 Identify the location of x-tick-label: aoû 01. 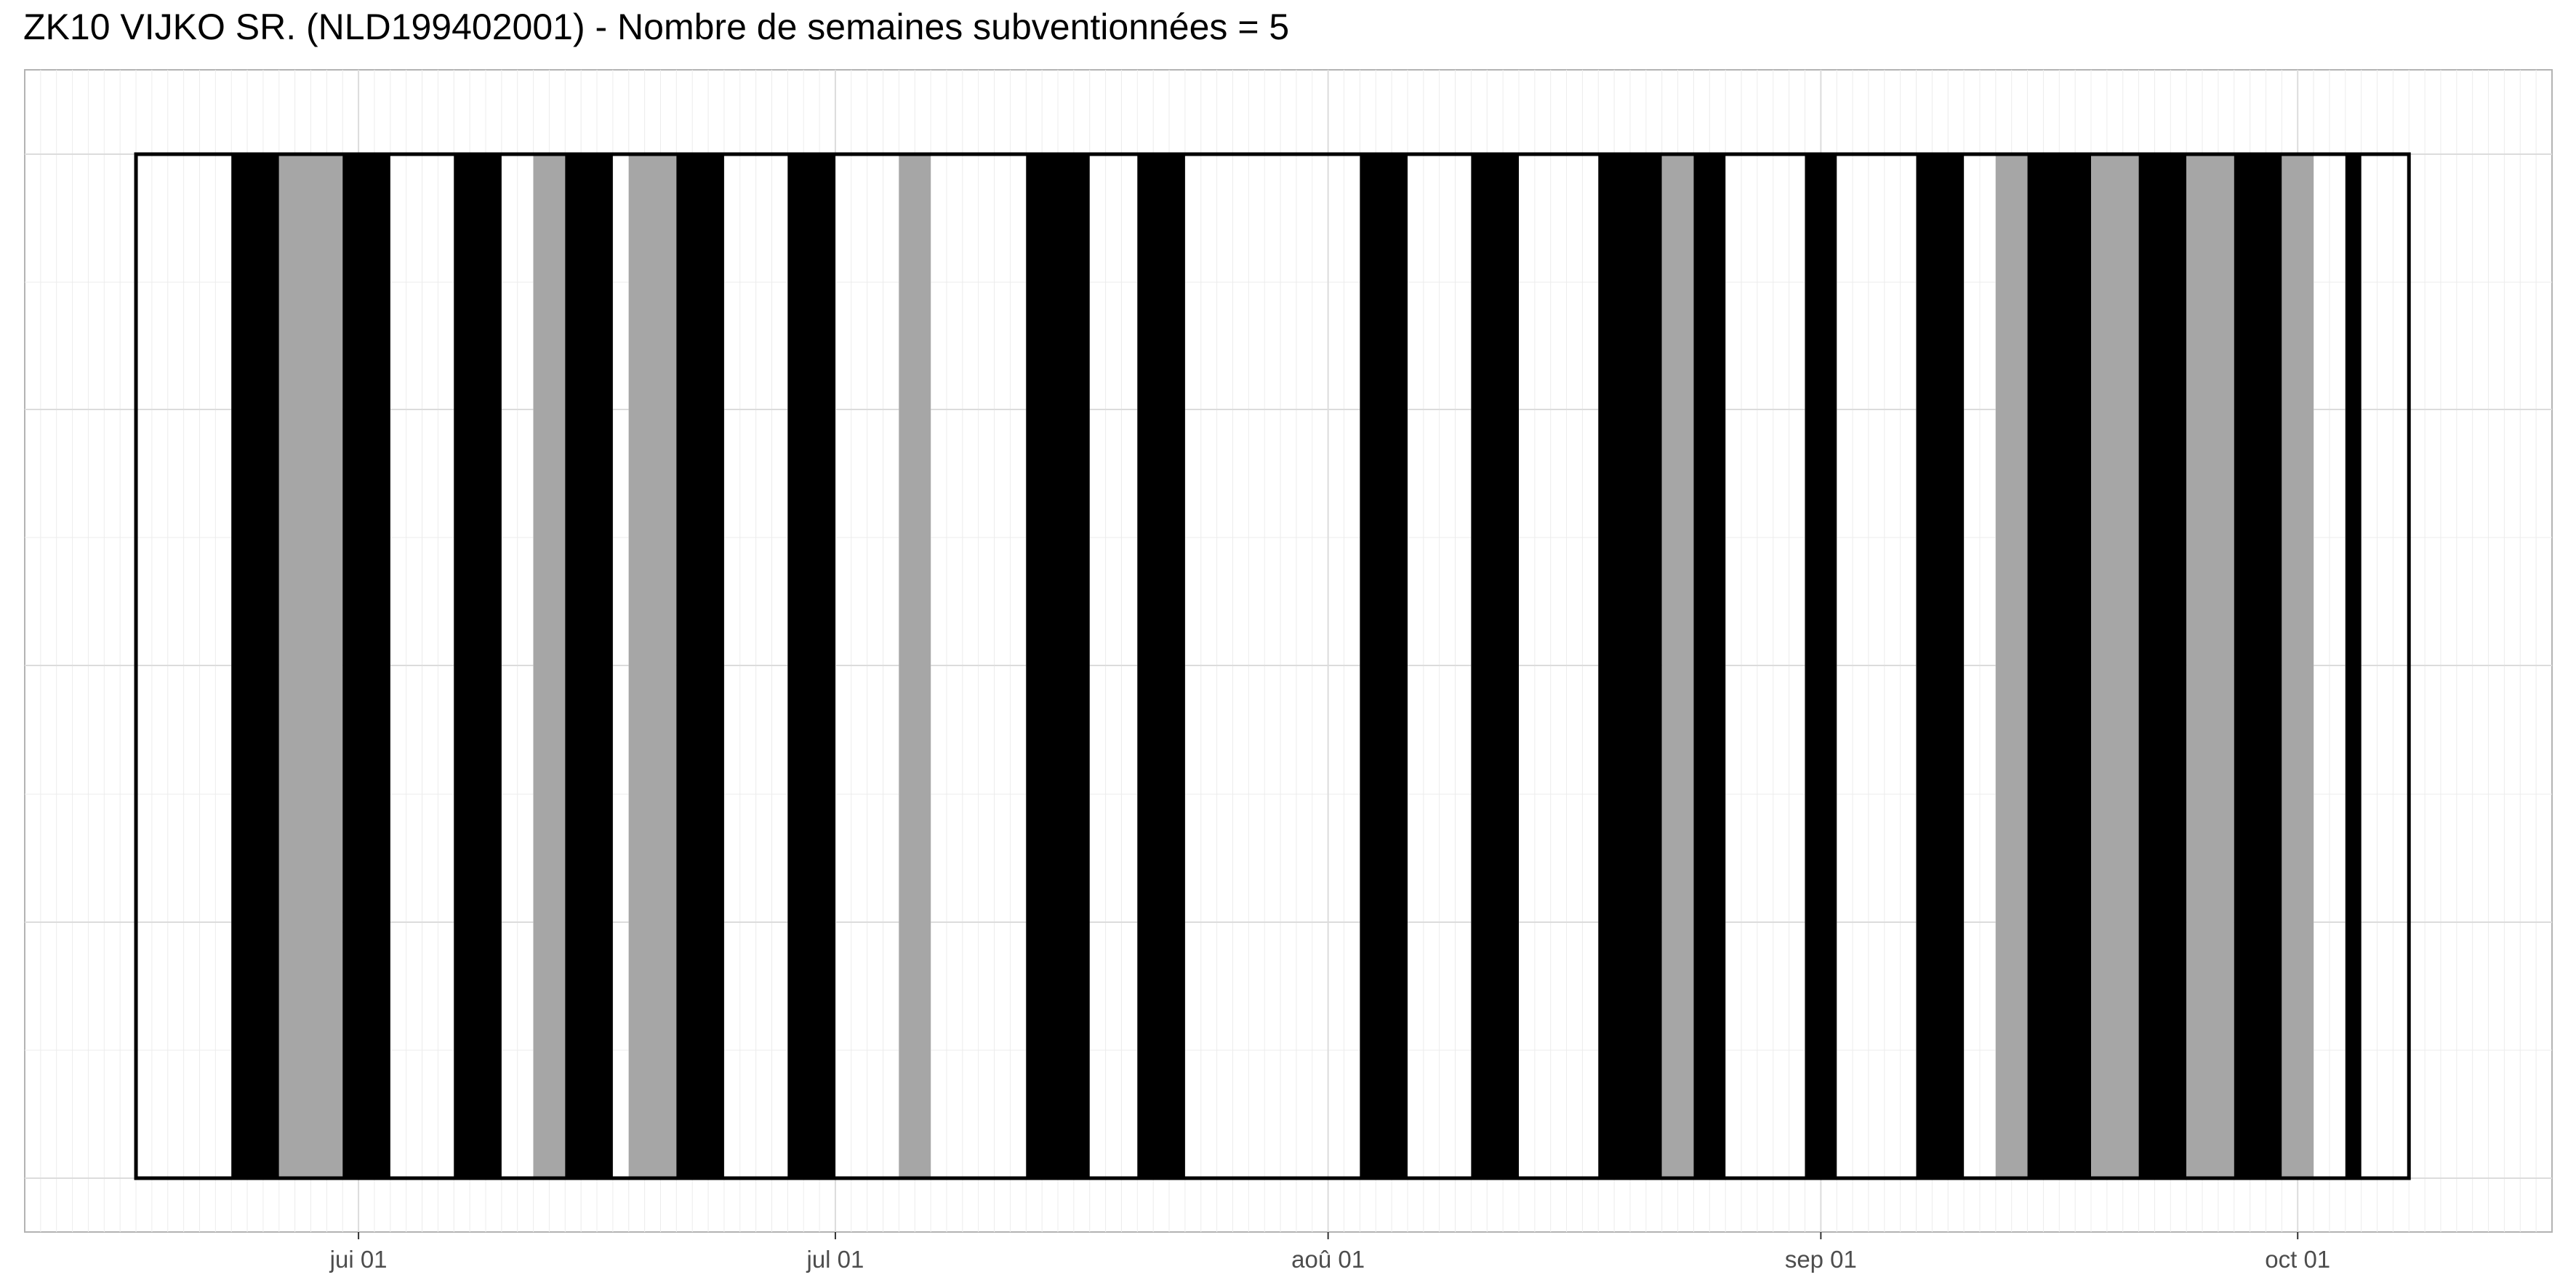
(1328, 1259).